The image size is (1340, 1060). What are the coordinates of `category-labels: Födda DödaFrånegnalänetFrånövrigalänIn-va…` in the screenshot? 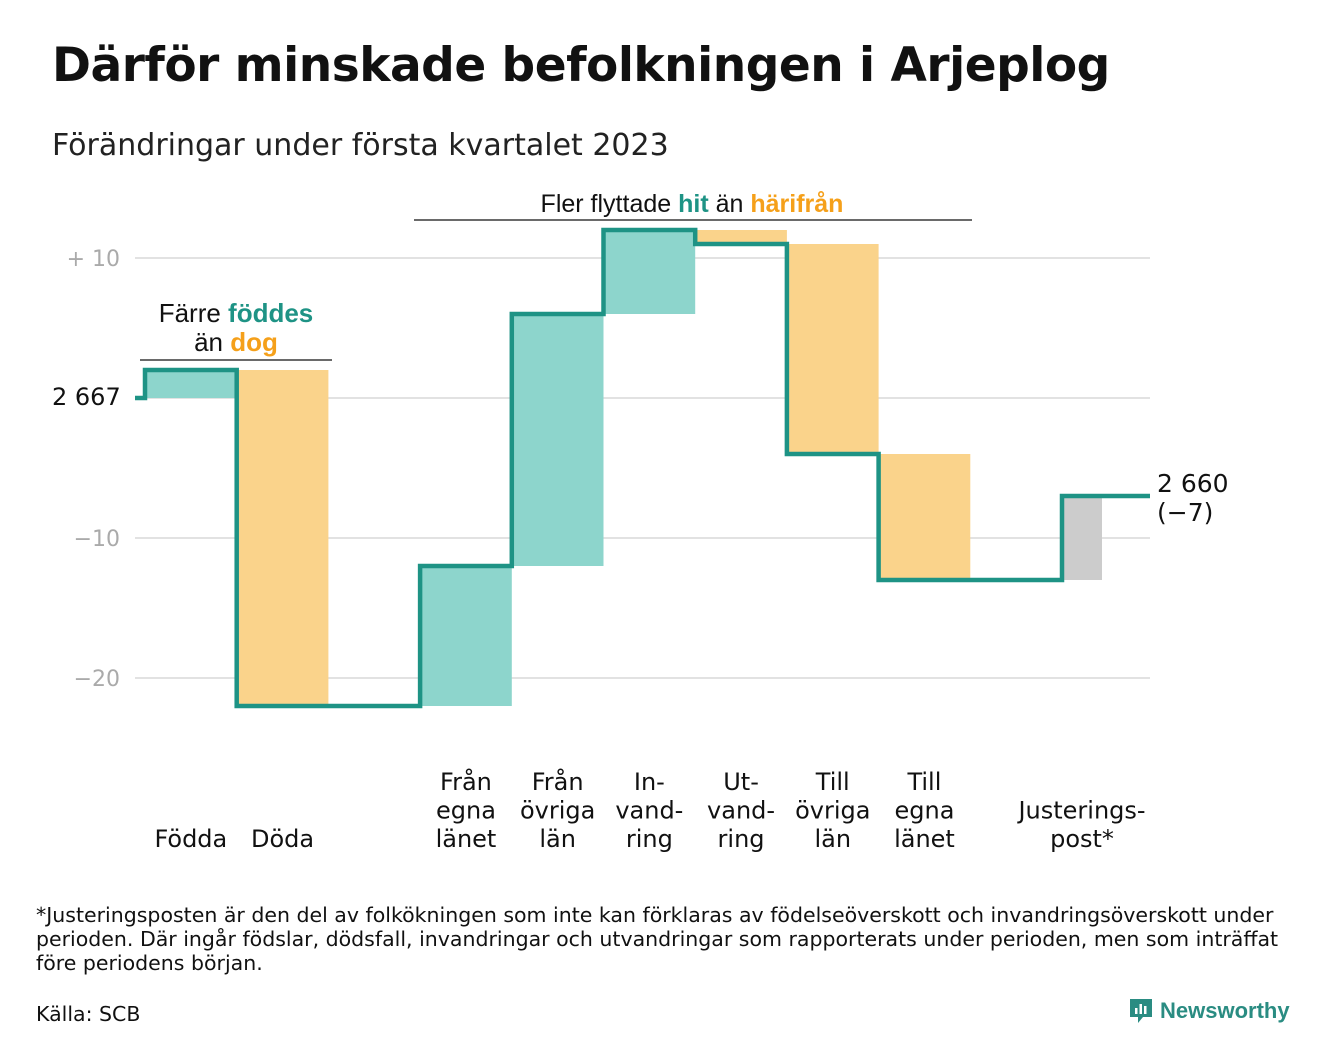 It's located at (649, 810).